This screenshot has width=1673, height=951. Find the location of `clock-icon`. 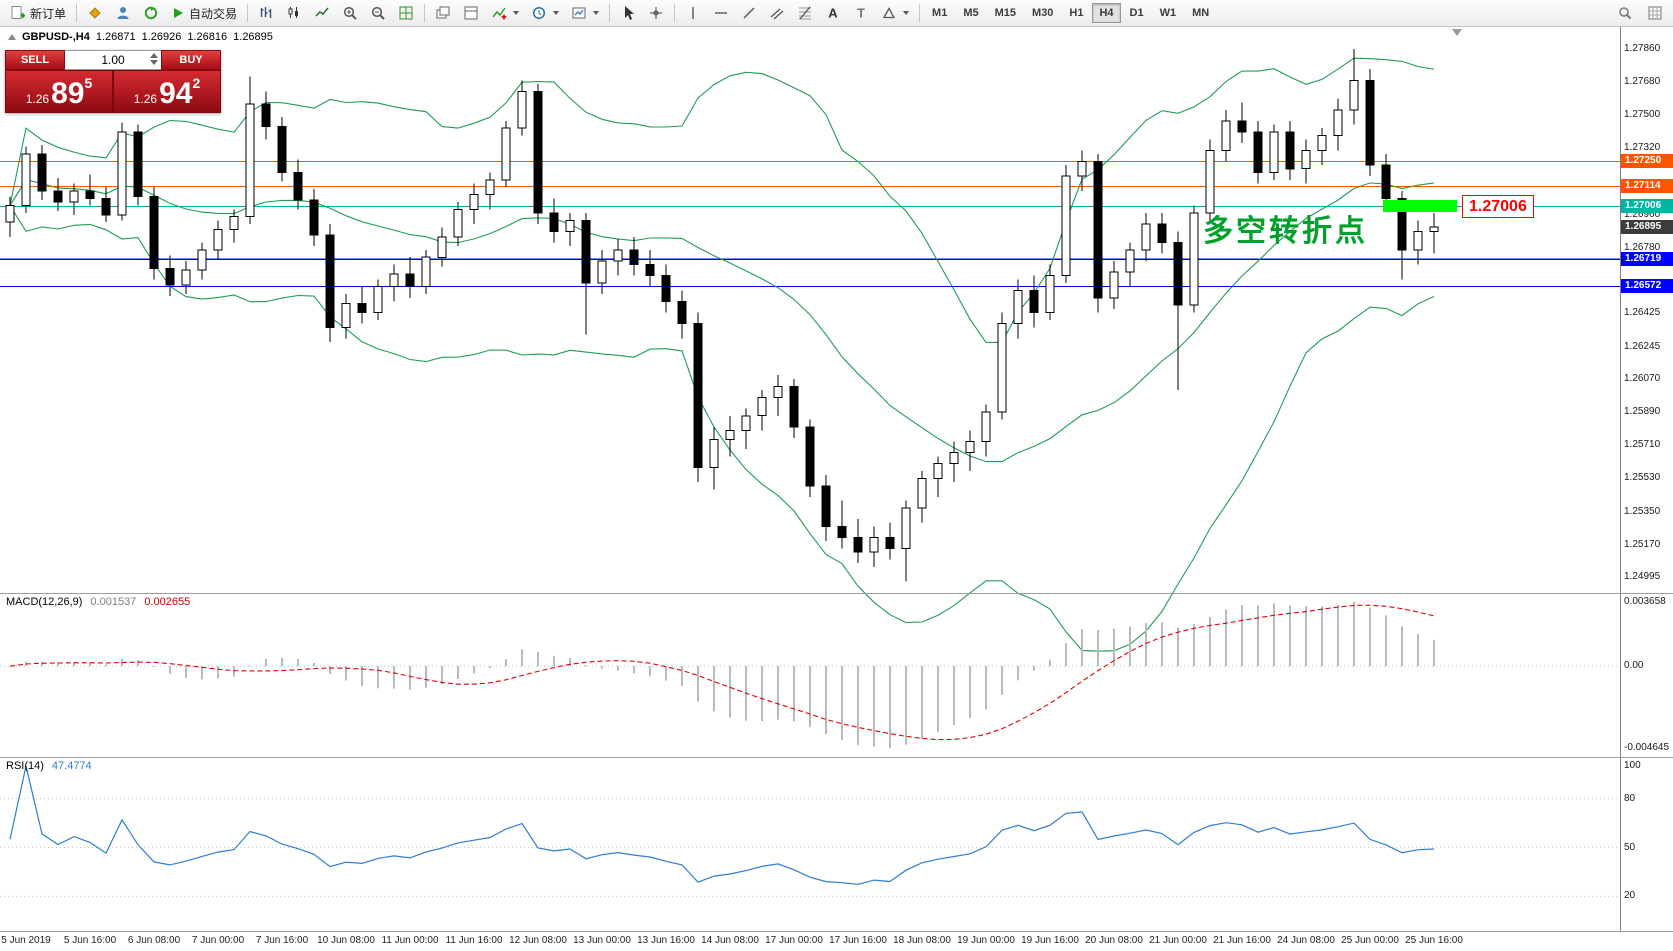

clock-icon is located at coordinates (539, 13).